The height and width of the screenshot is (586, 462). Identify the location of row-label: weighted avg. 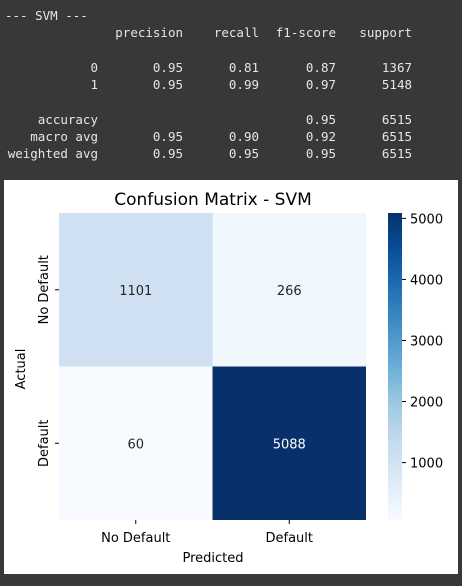
(52, 153).